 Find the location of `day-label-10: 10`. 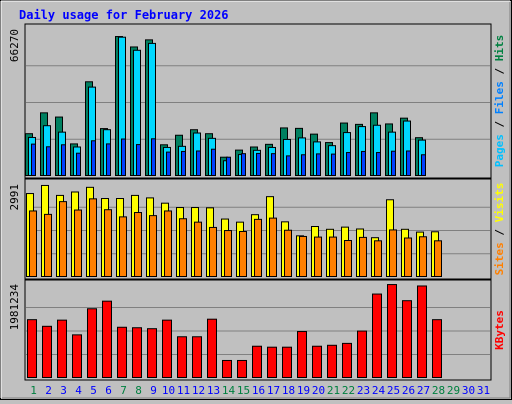

day-label-10: 10 is located at coordinates (168, 390).